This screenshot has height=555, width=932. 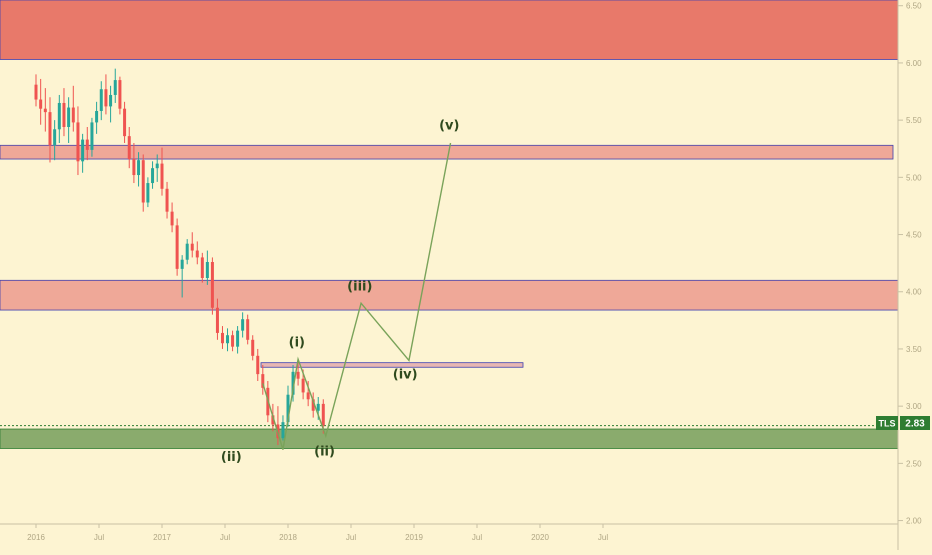 I want to click on time-axis: 2016 Jul 2017 Jul 2018 Jul 2019 Jul 2020 Jul, so click(x=317, y=533).